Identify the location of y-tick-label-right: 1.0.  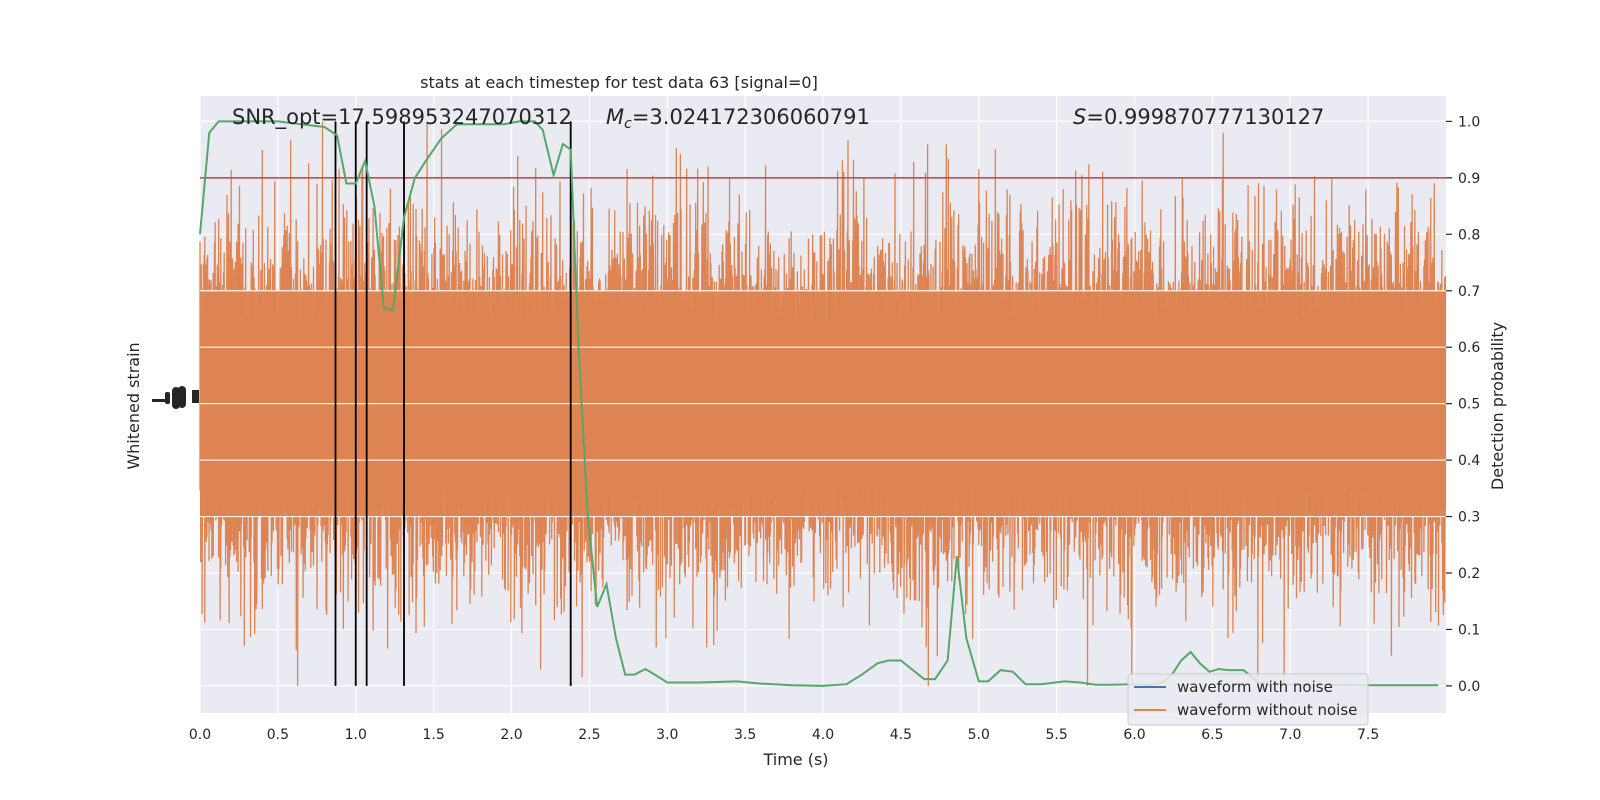
(1469, 122).